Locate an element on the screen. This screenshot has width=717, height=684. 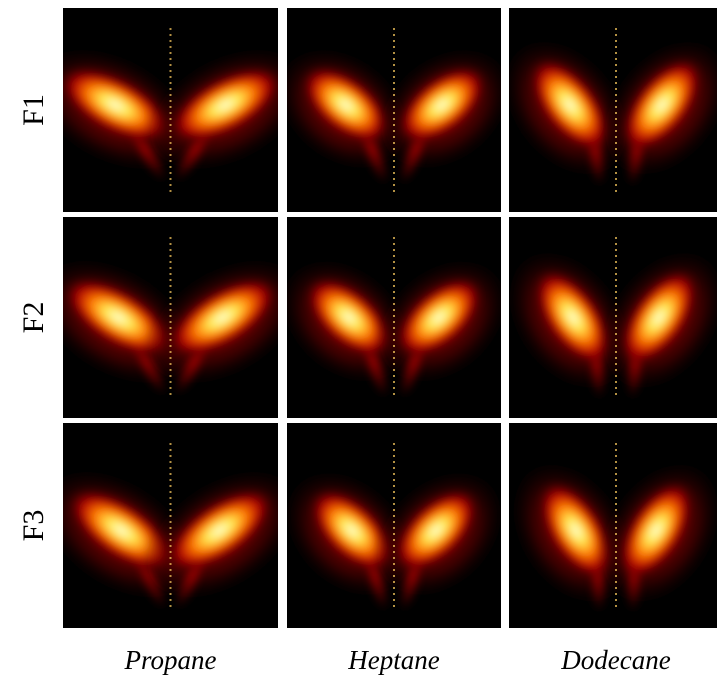
row-label: F1 is located at coordinates (33, 110).